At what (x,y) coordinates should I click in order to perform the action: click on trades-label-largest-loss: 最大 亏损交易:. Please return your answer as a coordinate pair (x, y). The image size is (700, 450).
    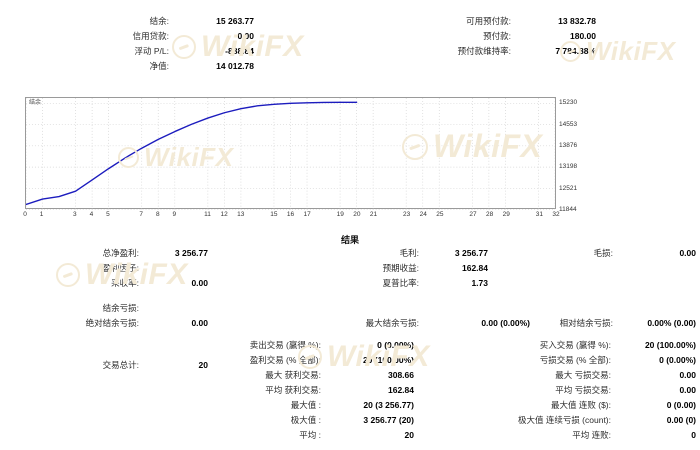
    Looking at the image, I should click on (583, 375).